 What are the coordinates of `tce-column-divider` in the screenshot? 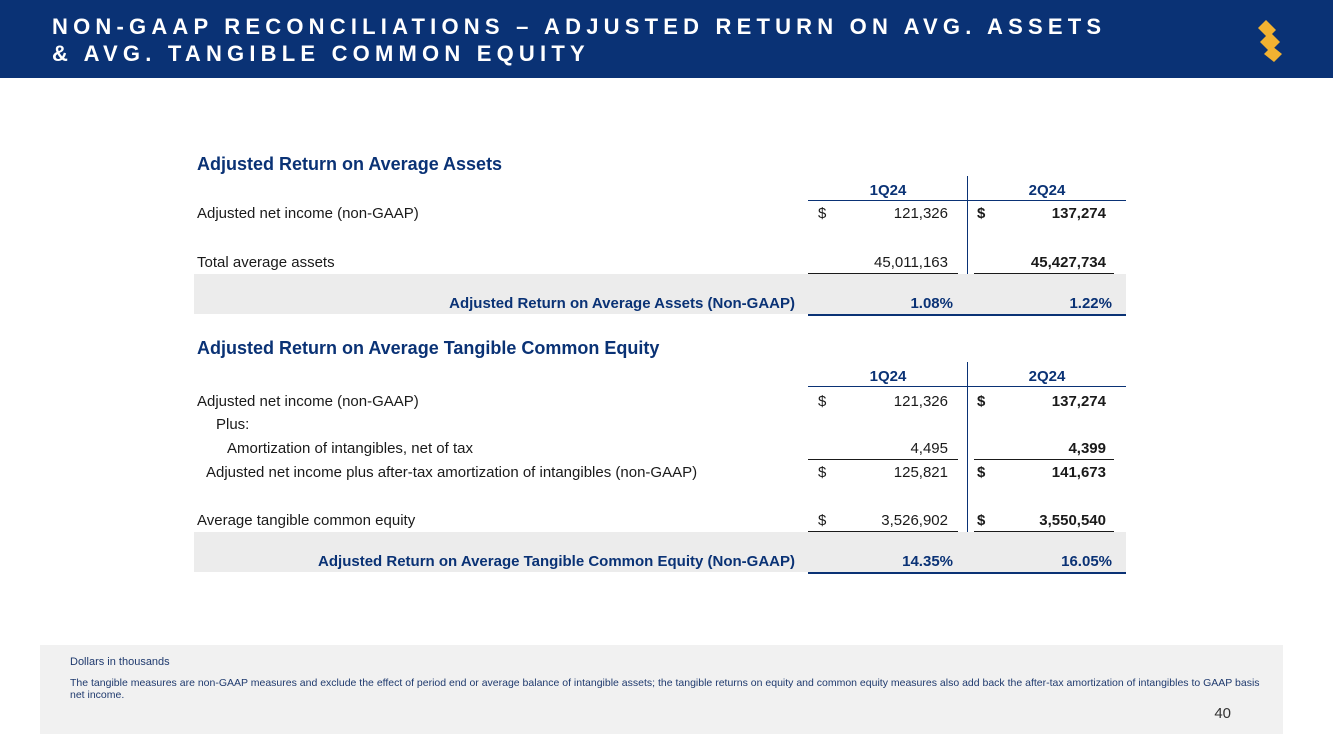 It's located at (967, 467).